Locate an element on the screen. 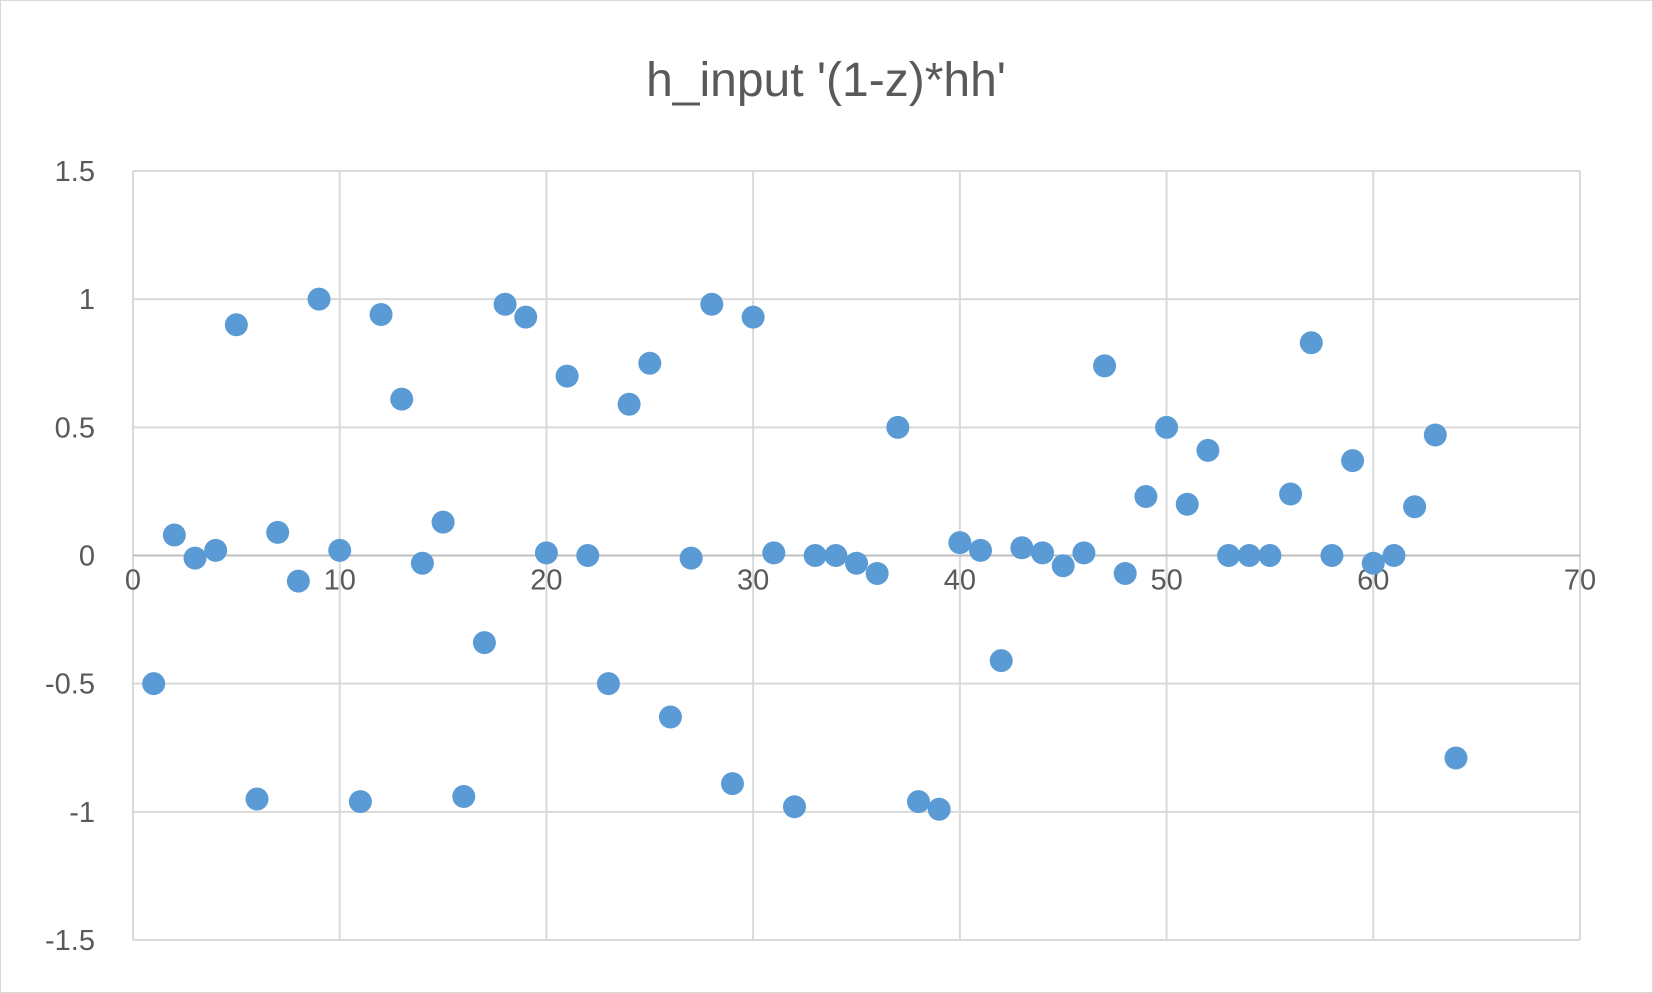 The image size is (1653, 993). y-tick-label: 1.5 is located at coordinates (75, 172).